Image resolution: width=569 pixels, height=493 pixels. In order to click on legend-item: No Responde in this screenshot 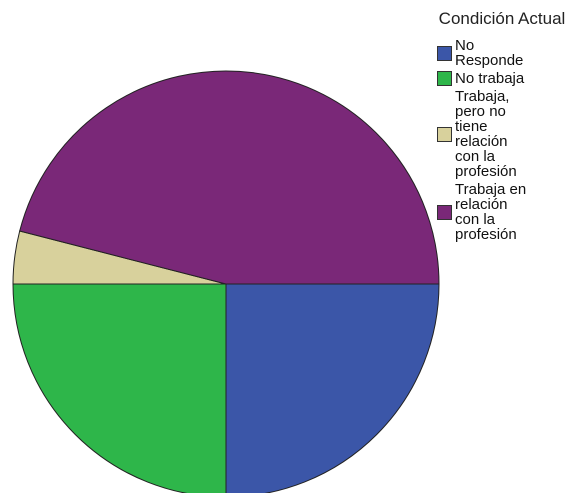, I will do `click(502, 53)`.